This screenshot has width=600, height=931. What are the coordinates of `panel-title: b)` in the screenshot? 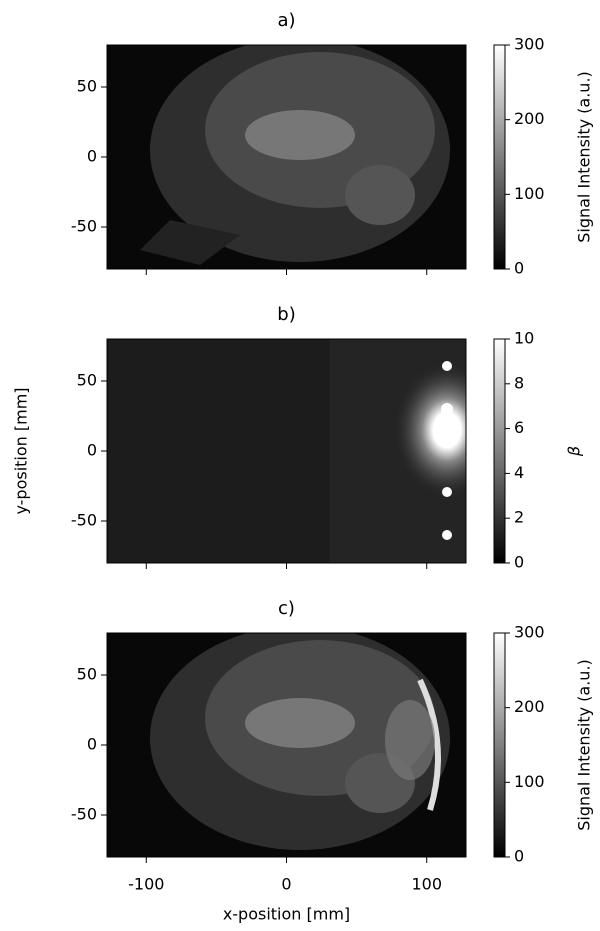 It's located at (286, 314).